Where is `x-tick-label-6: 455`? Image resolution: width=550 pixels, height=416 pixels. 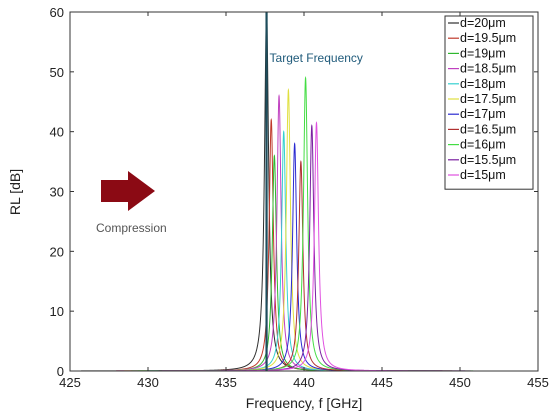
x-tick-label-6: 455 is located at coordinates (538, 382).